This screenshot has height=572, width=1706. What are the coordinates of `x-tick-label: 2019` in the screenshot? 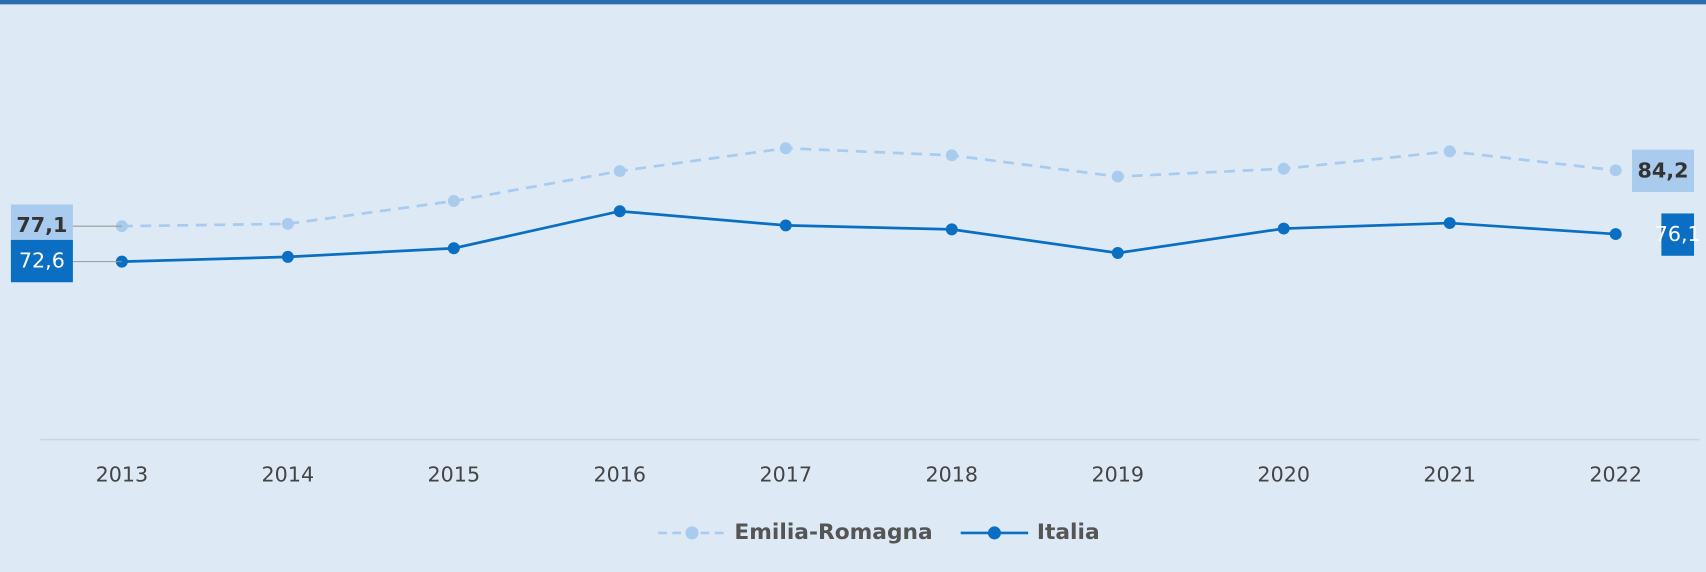 It's located at (1117, 474).